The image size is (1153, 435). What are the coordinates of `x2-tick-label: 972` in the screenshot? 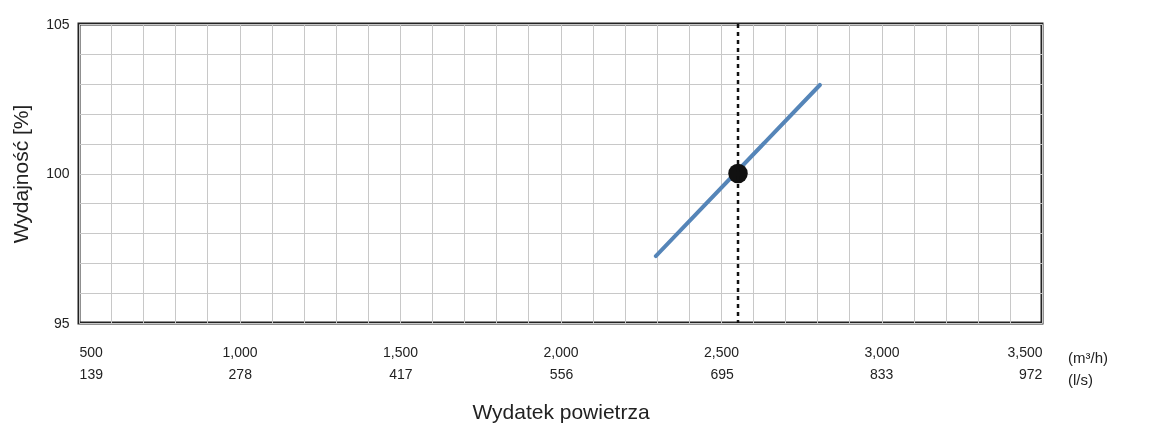 It's located at (1030, 373).